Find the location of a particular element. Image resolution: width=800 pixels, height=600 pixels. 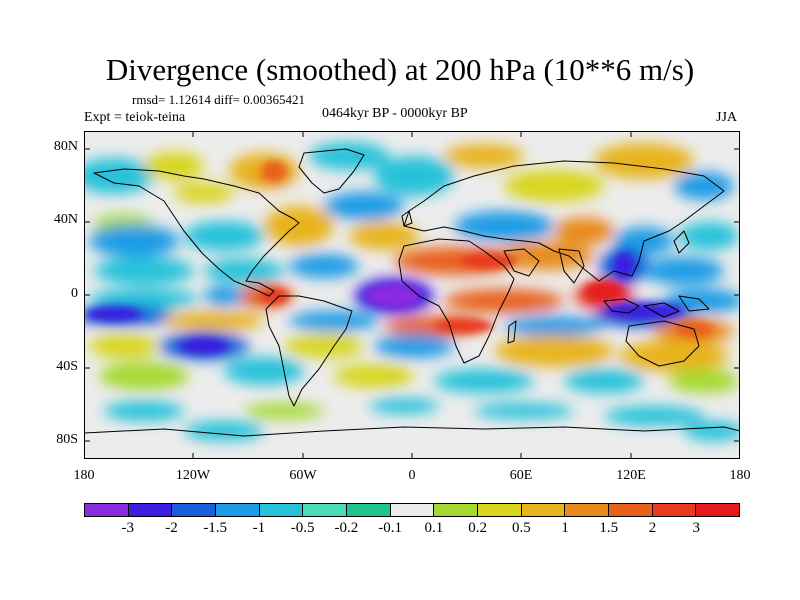

y-tick-80s: 80S is located at coordinates (67, 439).